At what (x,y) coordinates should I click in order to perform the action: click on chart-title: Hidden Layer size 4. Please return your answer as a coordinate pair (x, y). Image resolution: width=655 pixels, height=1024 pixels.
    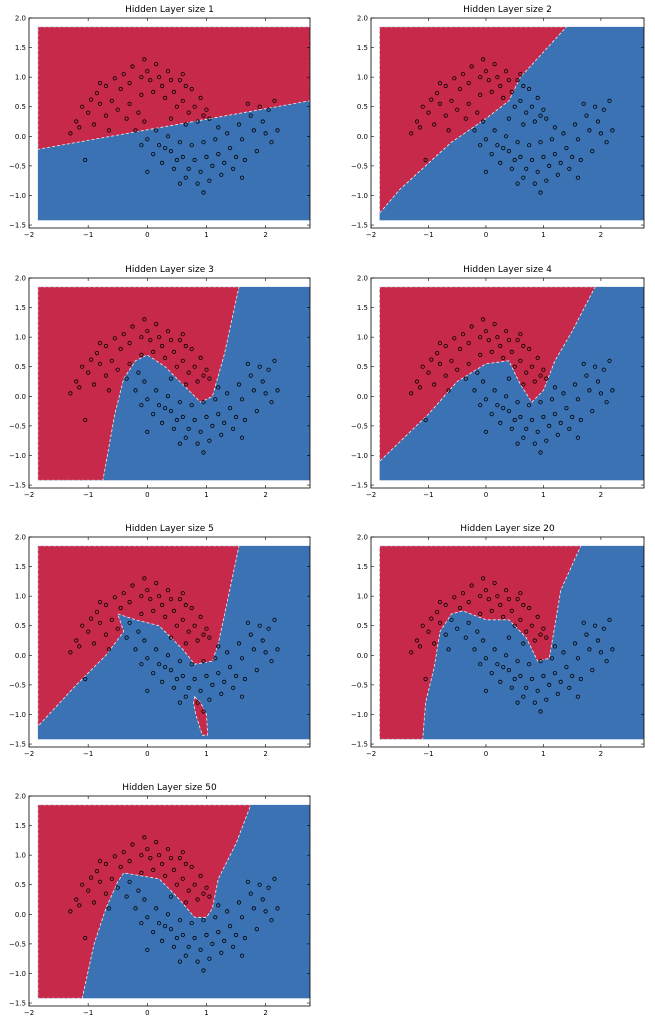
    Looking at the image, I should click on (507, 270).